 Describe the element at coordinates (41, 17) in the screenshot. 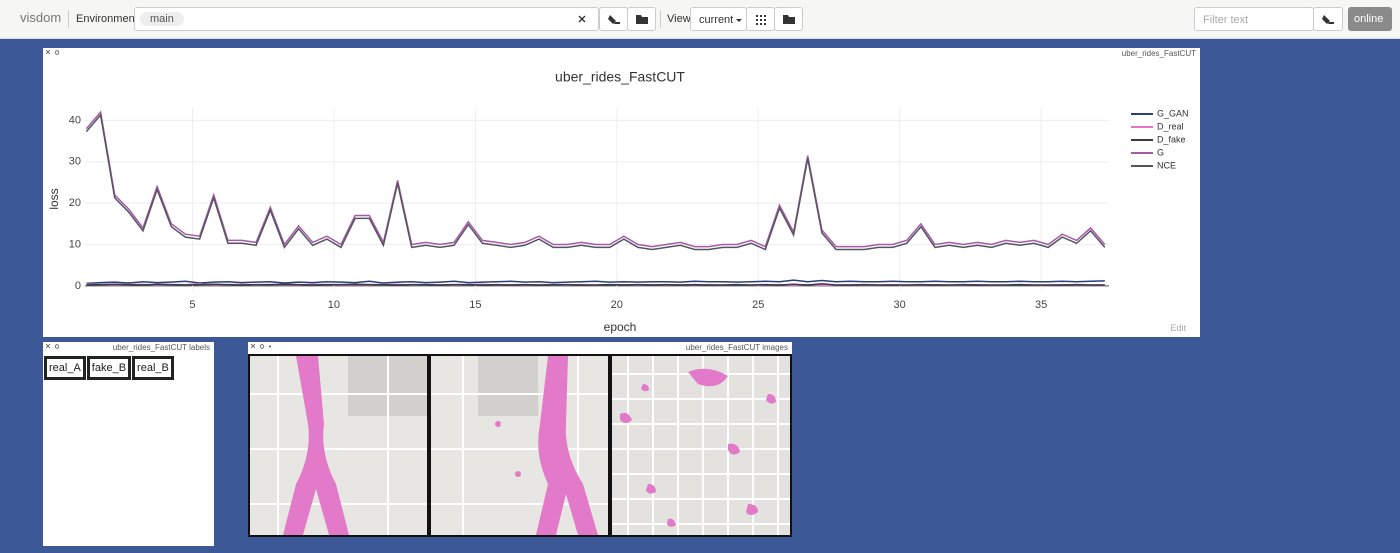

I see `brand: visdom` at that location.